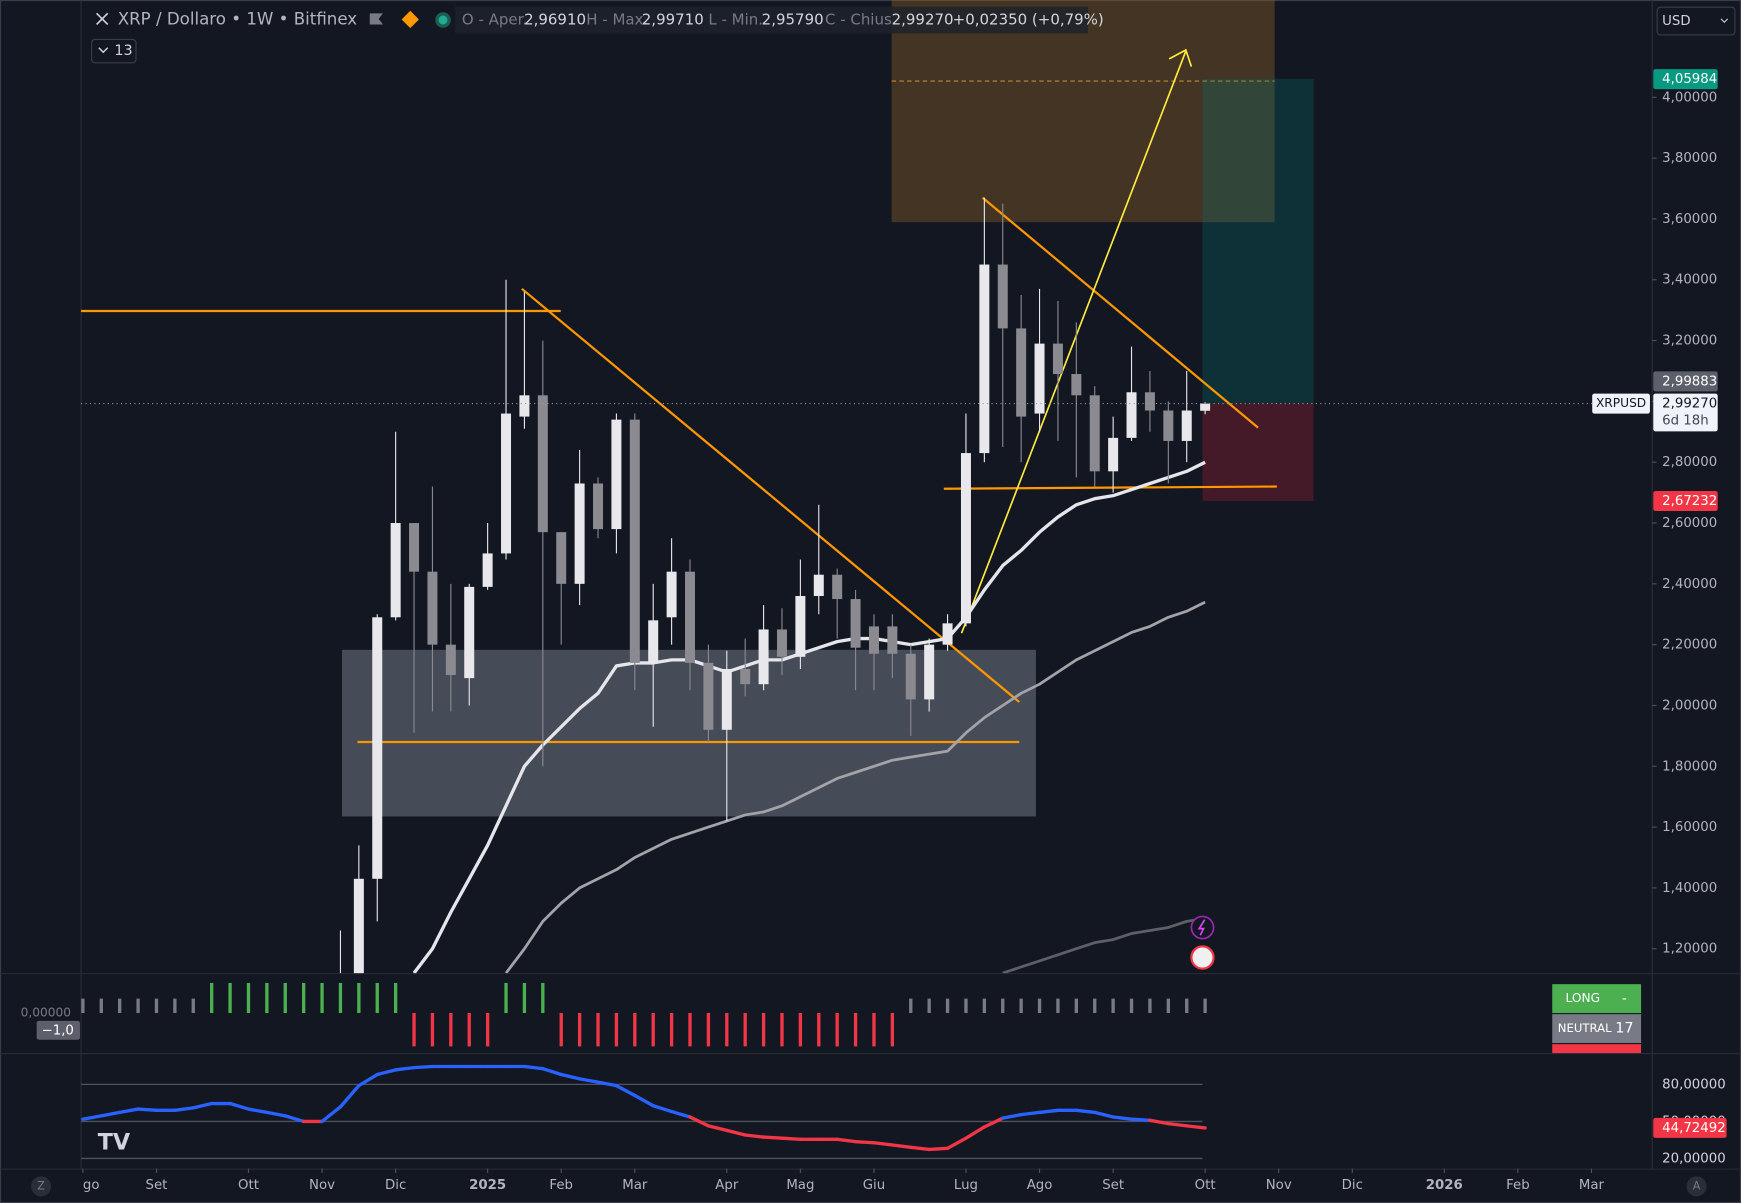 Image resolution: width=1741 pixels, height=1203 pixels. Describe the element at coordinates (1202, 957) in the screenshot. I see `economic-event-icon` at that location.